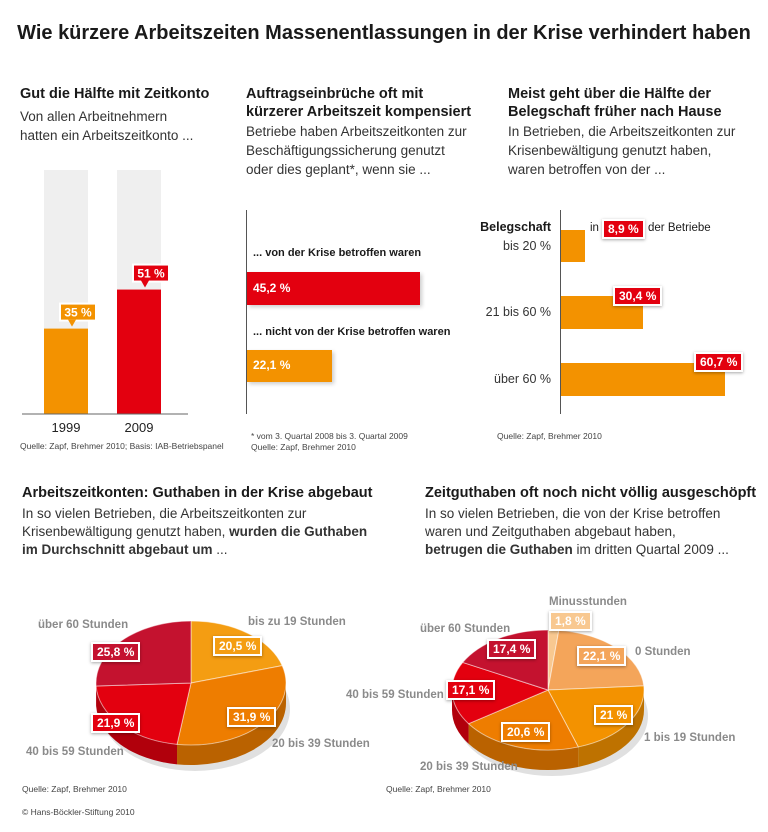 This screenshot has height=832, width=768. I want to click on panel4-subtitle-3a: im Durchschnitt abgebaut um, so click(117, 549).